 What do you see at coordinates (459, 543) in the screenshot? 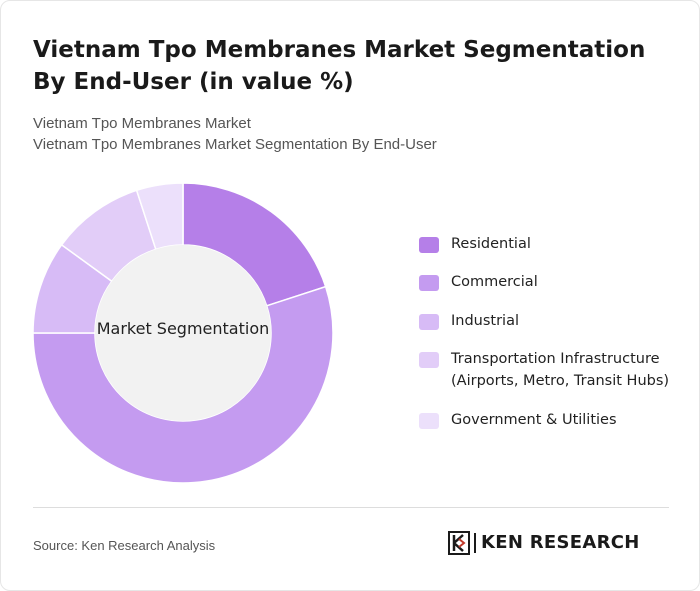
I see `ken-research-logo-icon` at bounding box center [459, 543].